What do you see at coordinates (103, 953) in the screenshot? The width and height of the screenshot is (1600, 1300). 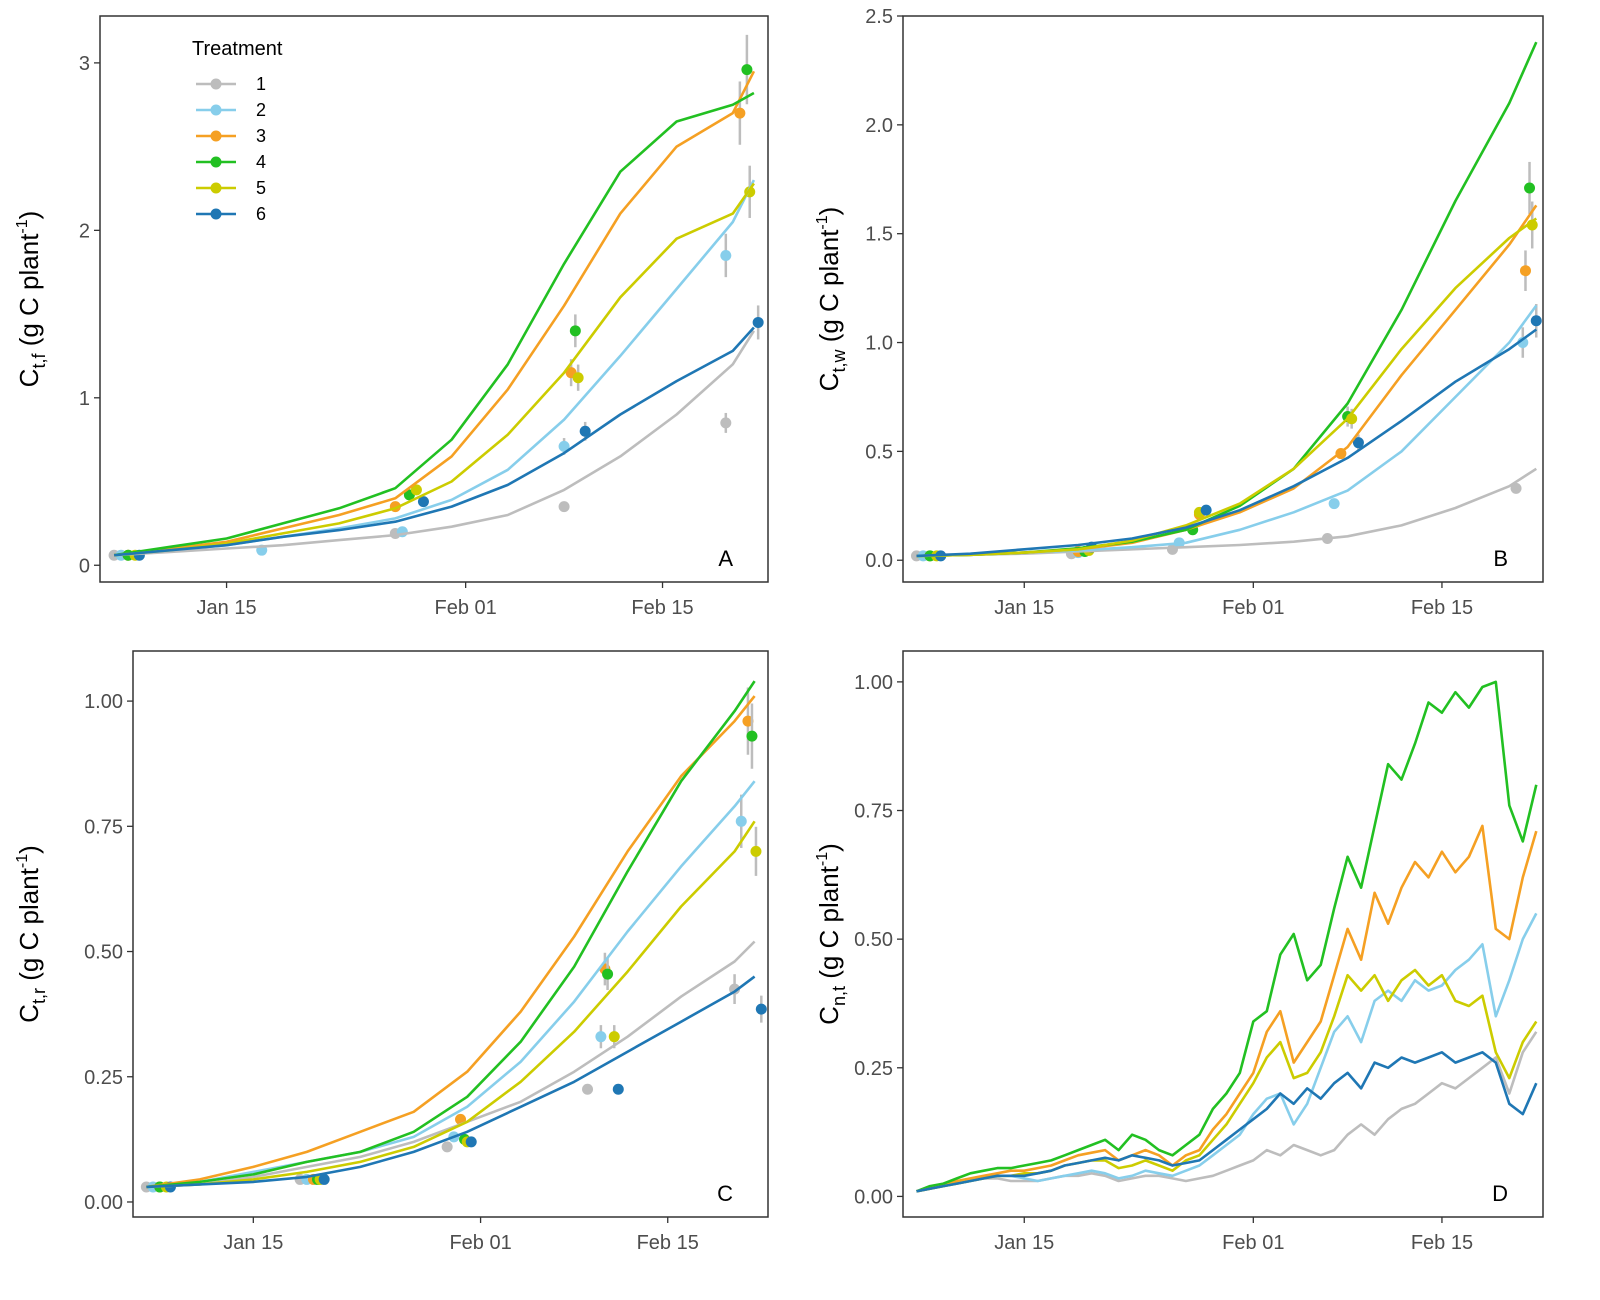 I see `y-tick-label: 0.50` at bounding box center [103, 953].